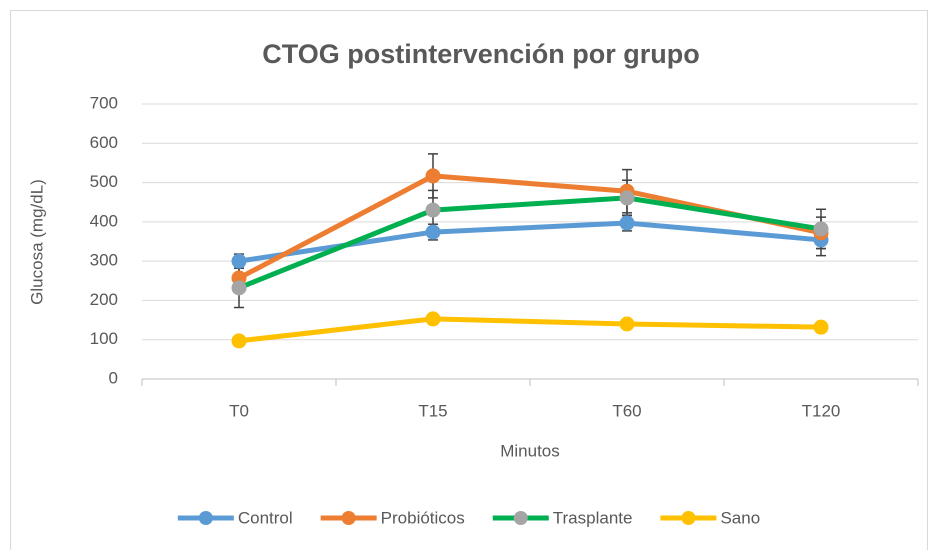 The width and height of the screenshot is (936, 550). What do you see at coordinates (265, 517) in the screenshot?
I see `legend-label: Control` at bounding box center [265, 517].